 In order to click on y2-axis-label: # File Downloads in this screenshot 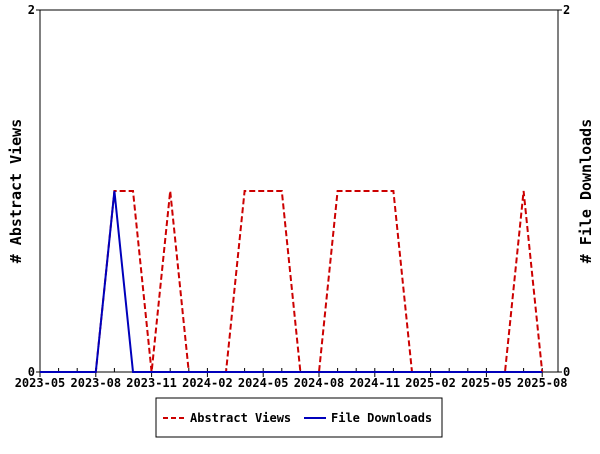, I will do `click(586, 191)`.